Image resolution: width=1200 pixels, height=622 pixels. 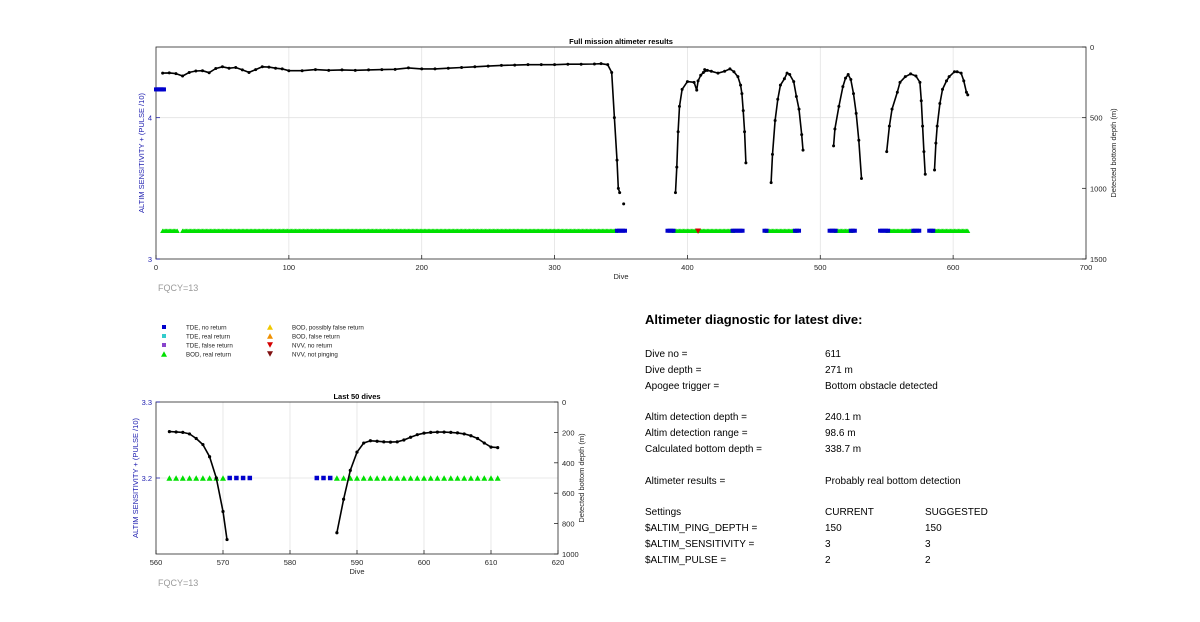 I want to click on y2-tick-label: 0, so click(x=564, y=402).